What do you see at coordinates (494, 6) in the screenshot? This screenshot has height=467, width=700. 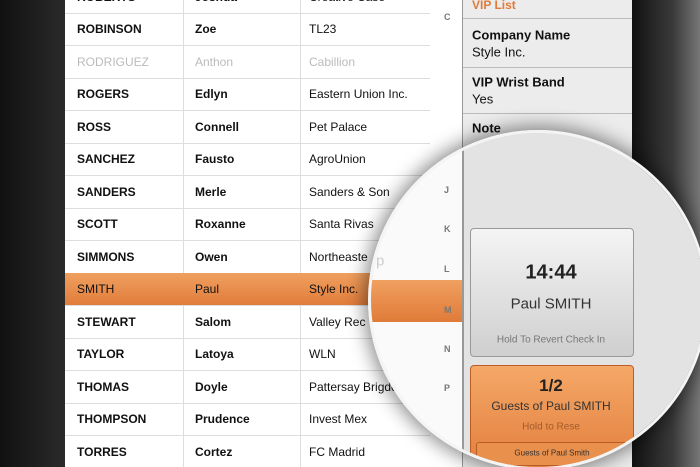 I see `section-title: VIP List` at bounding box center [494, 6].